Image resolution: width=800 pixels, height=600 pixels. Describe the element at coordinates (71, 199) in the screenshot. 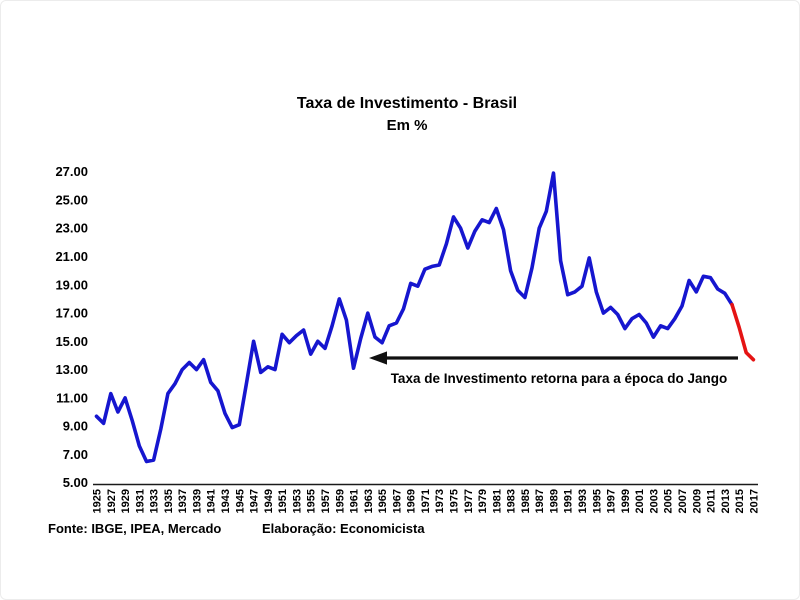

I see `y-tick-label: 25.00` at that location.